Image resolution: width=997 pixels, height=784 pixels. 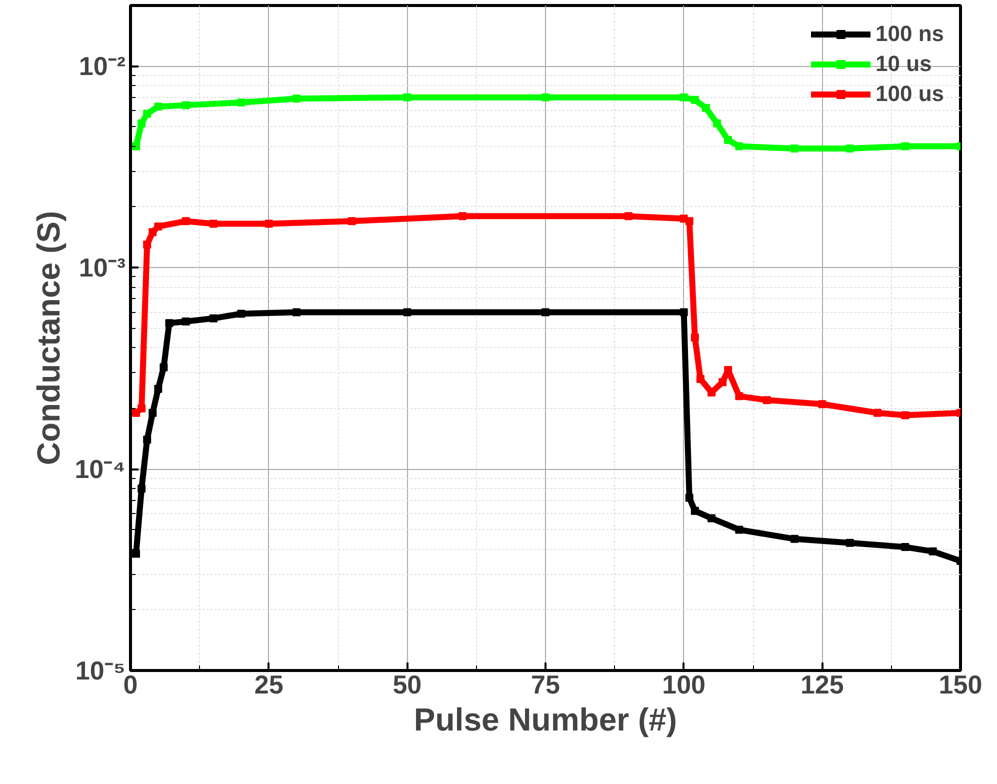 What do you see at coordinates (822, 685) in the screenshot?
I see `x-tick-label: 125` at bounding box center [822, 685].